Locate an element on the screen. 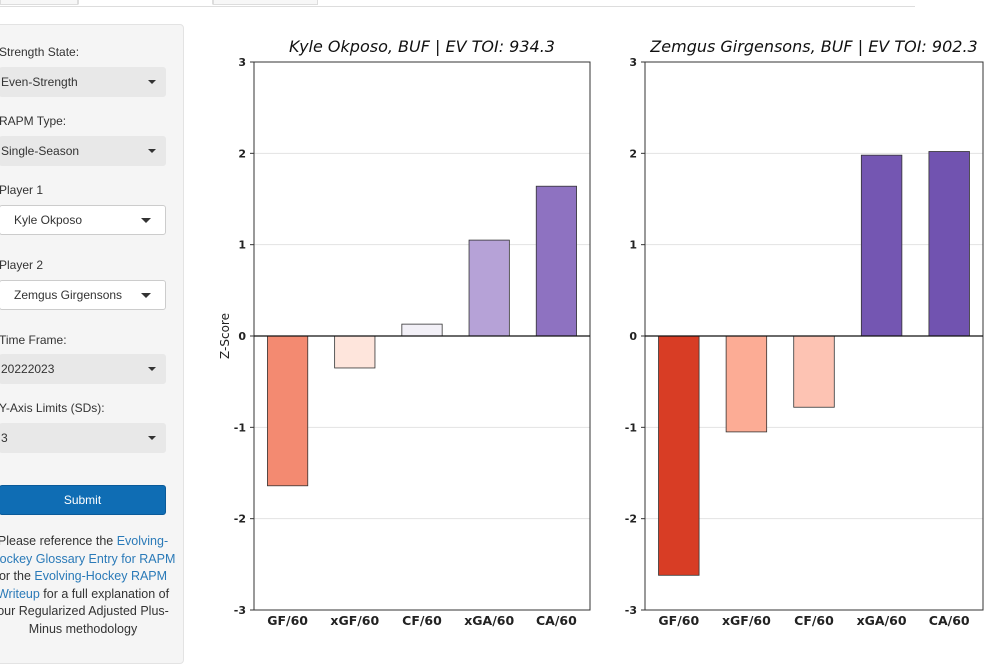  time-frame-label: Time Frame: is located at coordinates (33, 340).